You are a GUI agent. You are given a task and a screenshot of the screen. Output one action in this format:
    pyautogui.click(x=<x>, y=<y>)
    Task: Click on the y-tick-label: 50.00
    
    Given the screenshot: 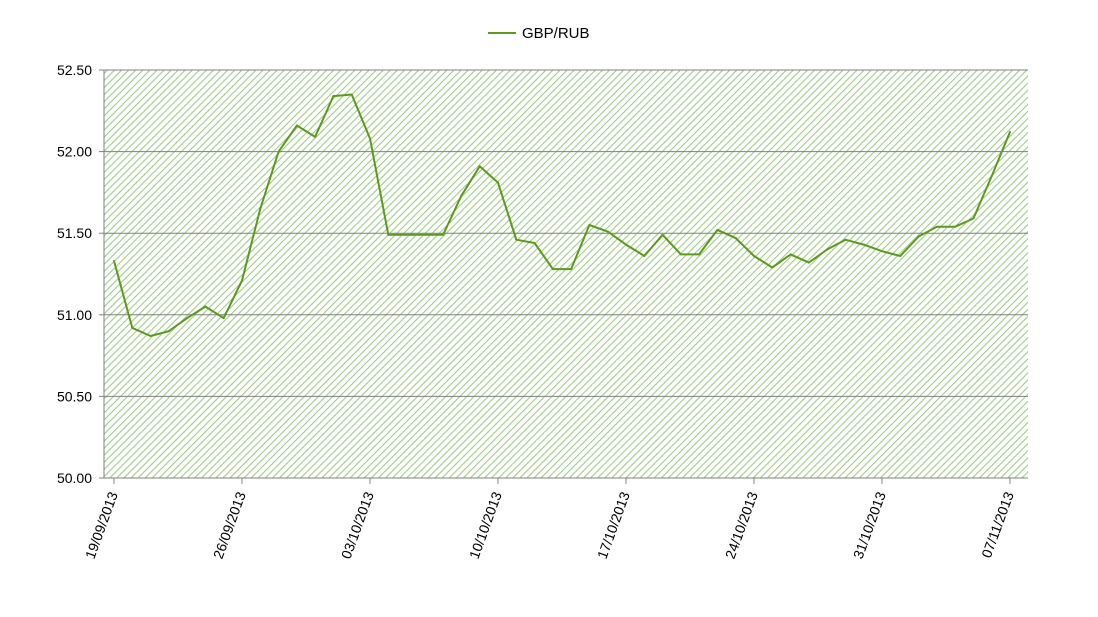 What is the action you would take?
    pyautogui.click(x=74, y=478)
    